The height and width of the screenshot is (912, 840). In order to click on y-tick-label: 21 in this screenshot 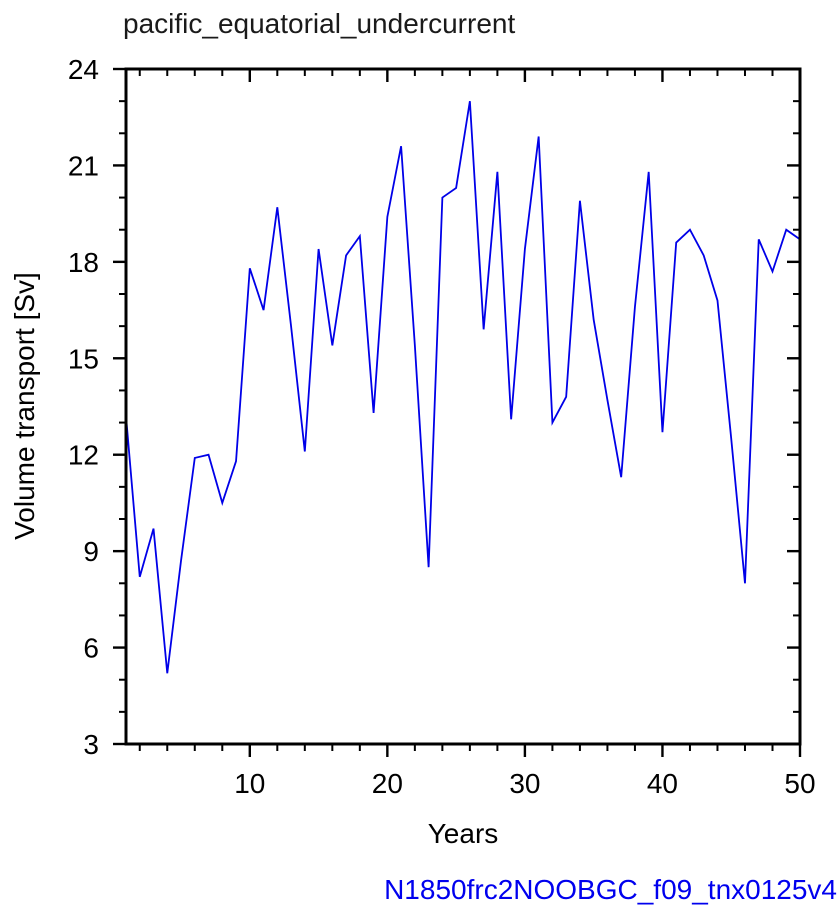, I will do `click(83, 165)`.